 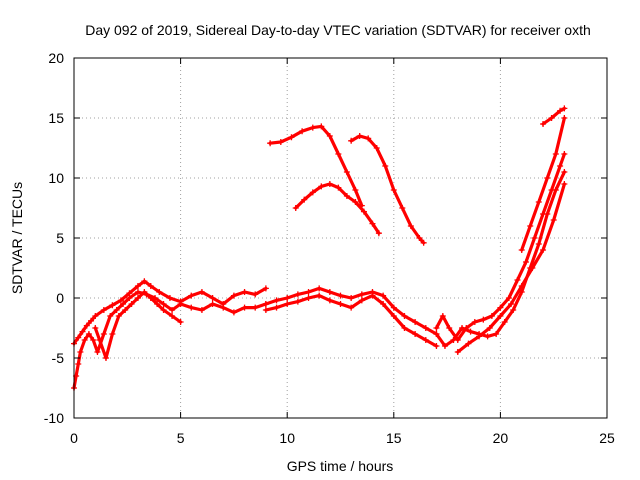 What do you see at coordinates (60, 298) in the screenshot?
I see `y-tick-label: 0` at bounding box center [60, 298].